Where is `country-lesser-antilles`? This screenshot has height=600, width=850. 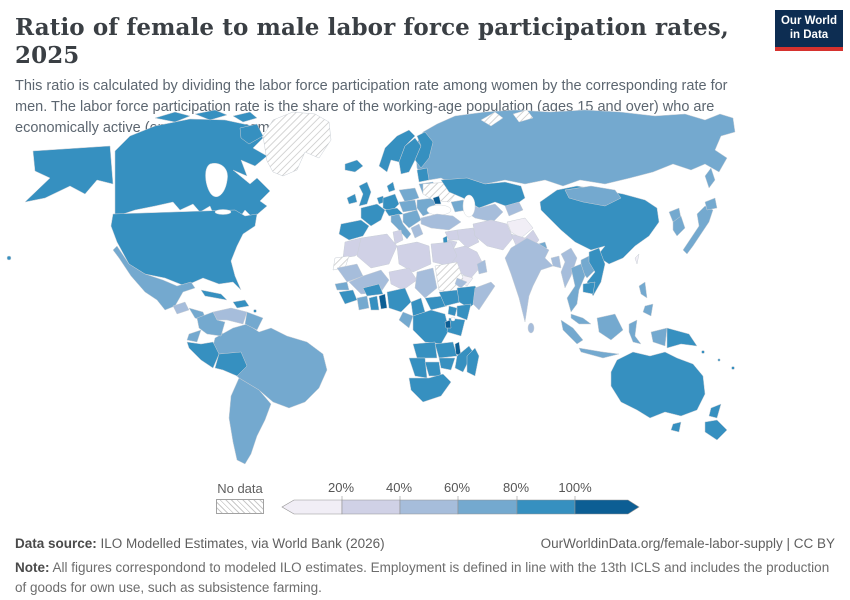
country-lesser-antilles is located at coordinates (255, 311).